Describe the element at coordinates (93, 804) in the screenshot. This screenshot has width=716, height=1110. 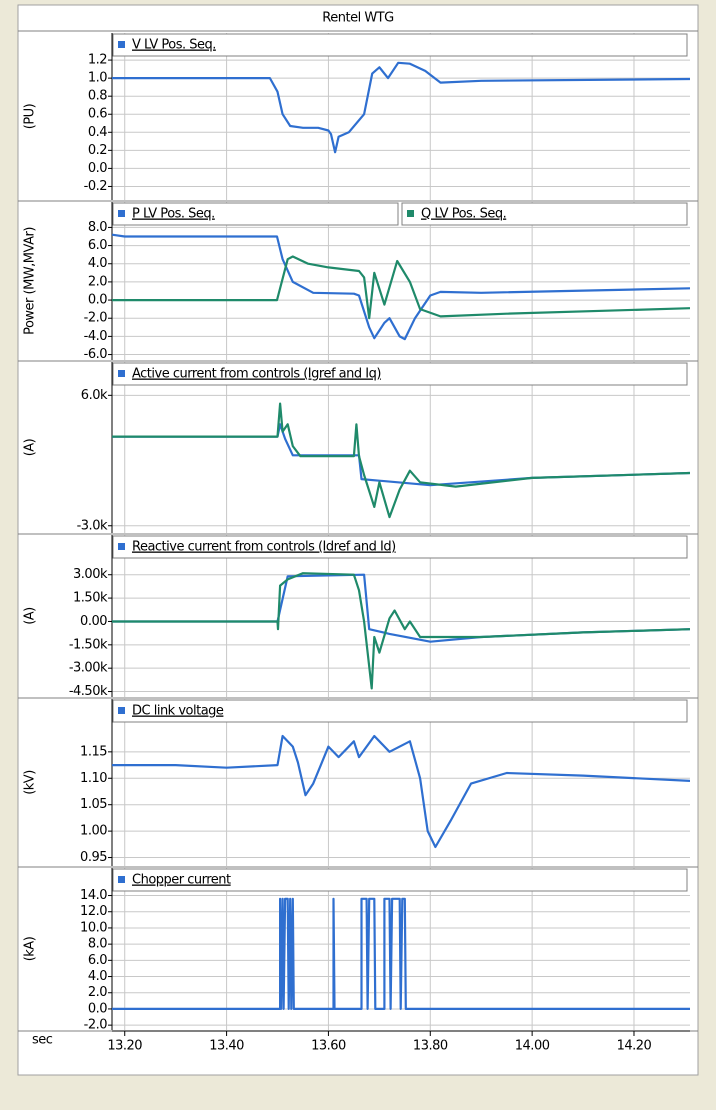
I see `y-tick-label: 1.05` at that location.